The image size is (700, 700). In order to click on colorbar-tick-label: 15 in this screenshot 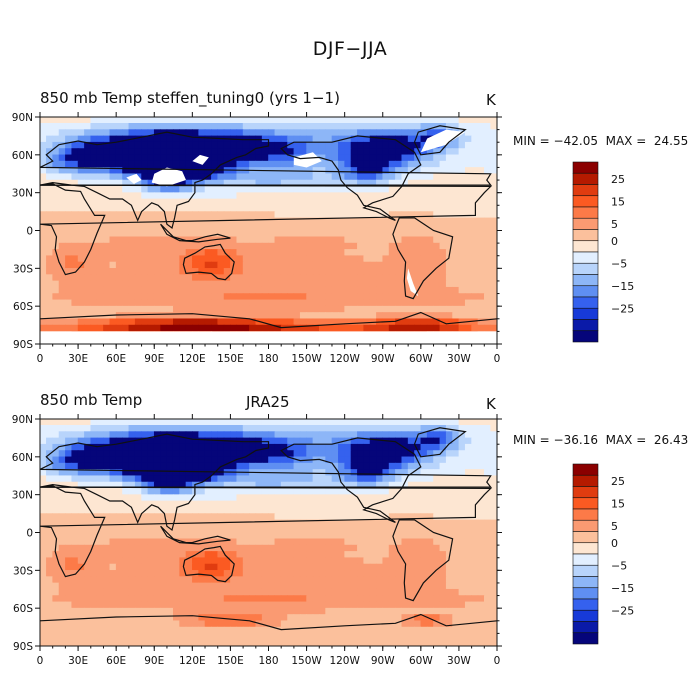, I will do `click(618, 201)`.